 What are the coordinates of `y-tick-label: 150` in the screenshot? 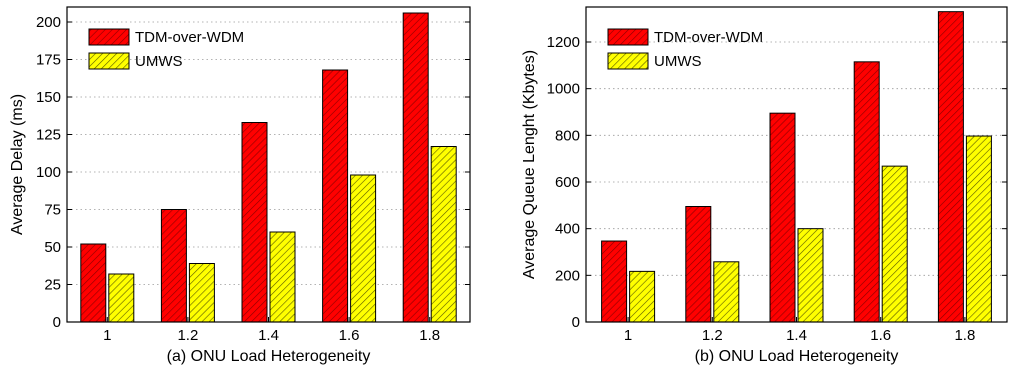 It's located at (48, 97).